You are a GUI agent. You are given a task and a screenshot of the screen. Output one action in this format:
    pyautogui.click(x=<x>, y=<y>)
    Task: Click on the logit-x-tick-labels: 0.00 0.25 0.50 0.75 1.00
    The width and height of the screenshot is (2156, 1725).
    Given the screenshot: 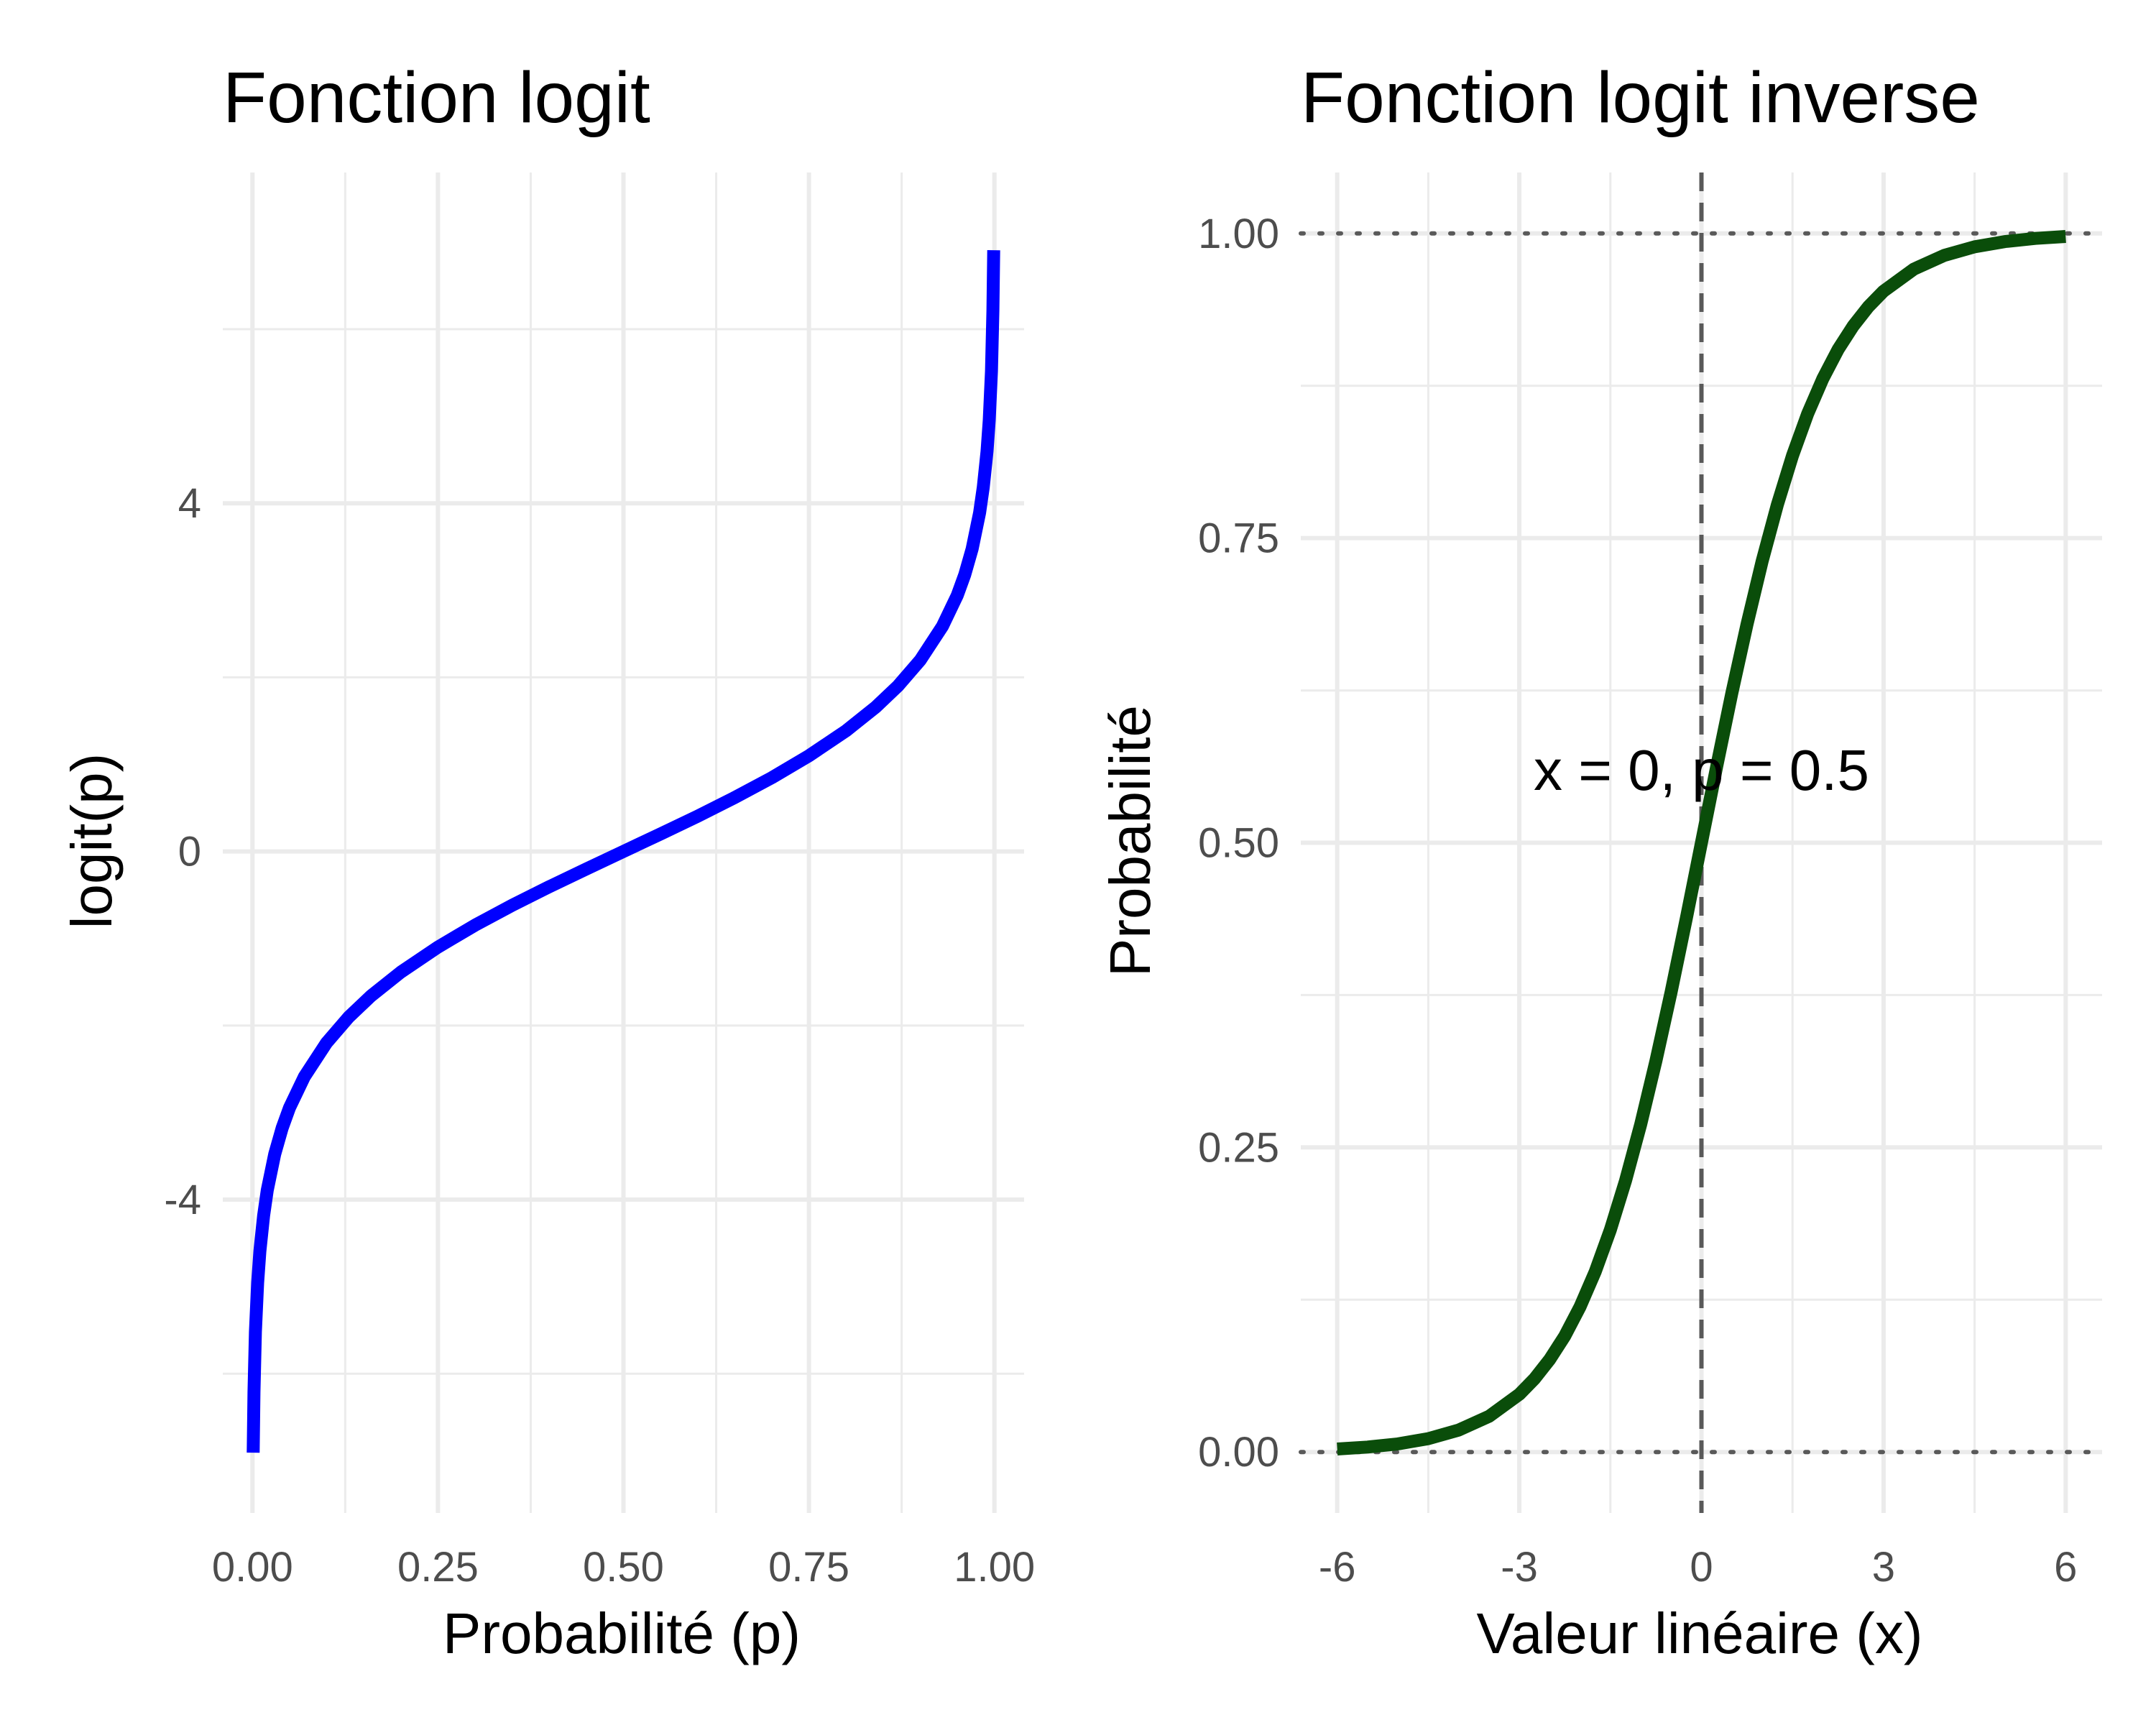 What is the action you would take?
    pyautogui.click(x=623, y=1567)
    